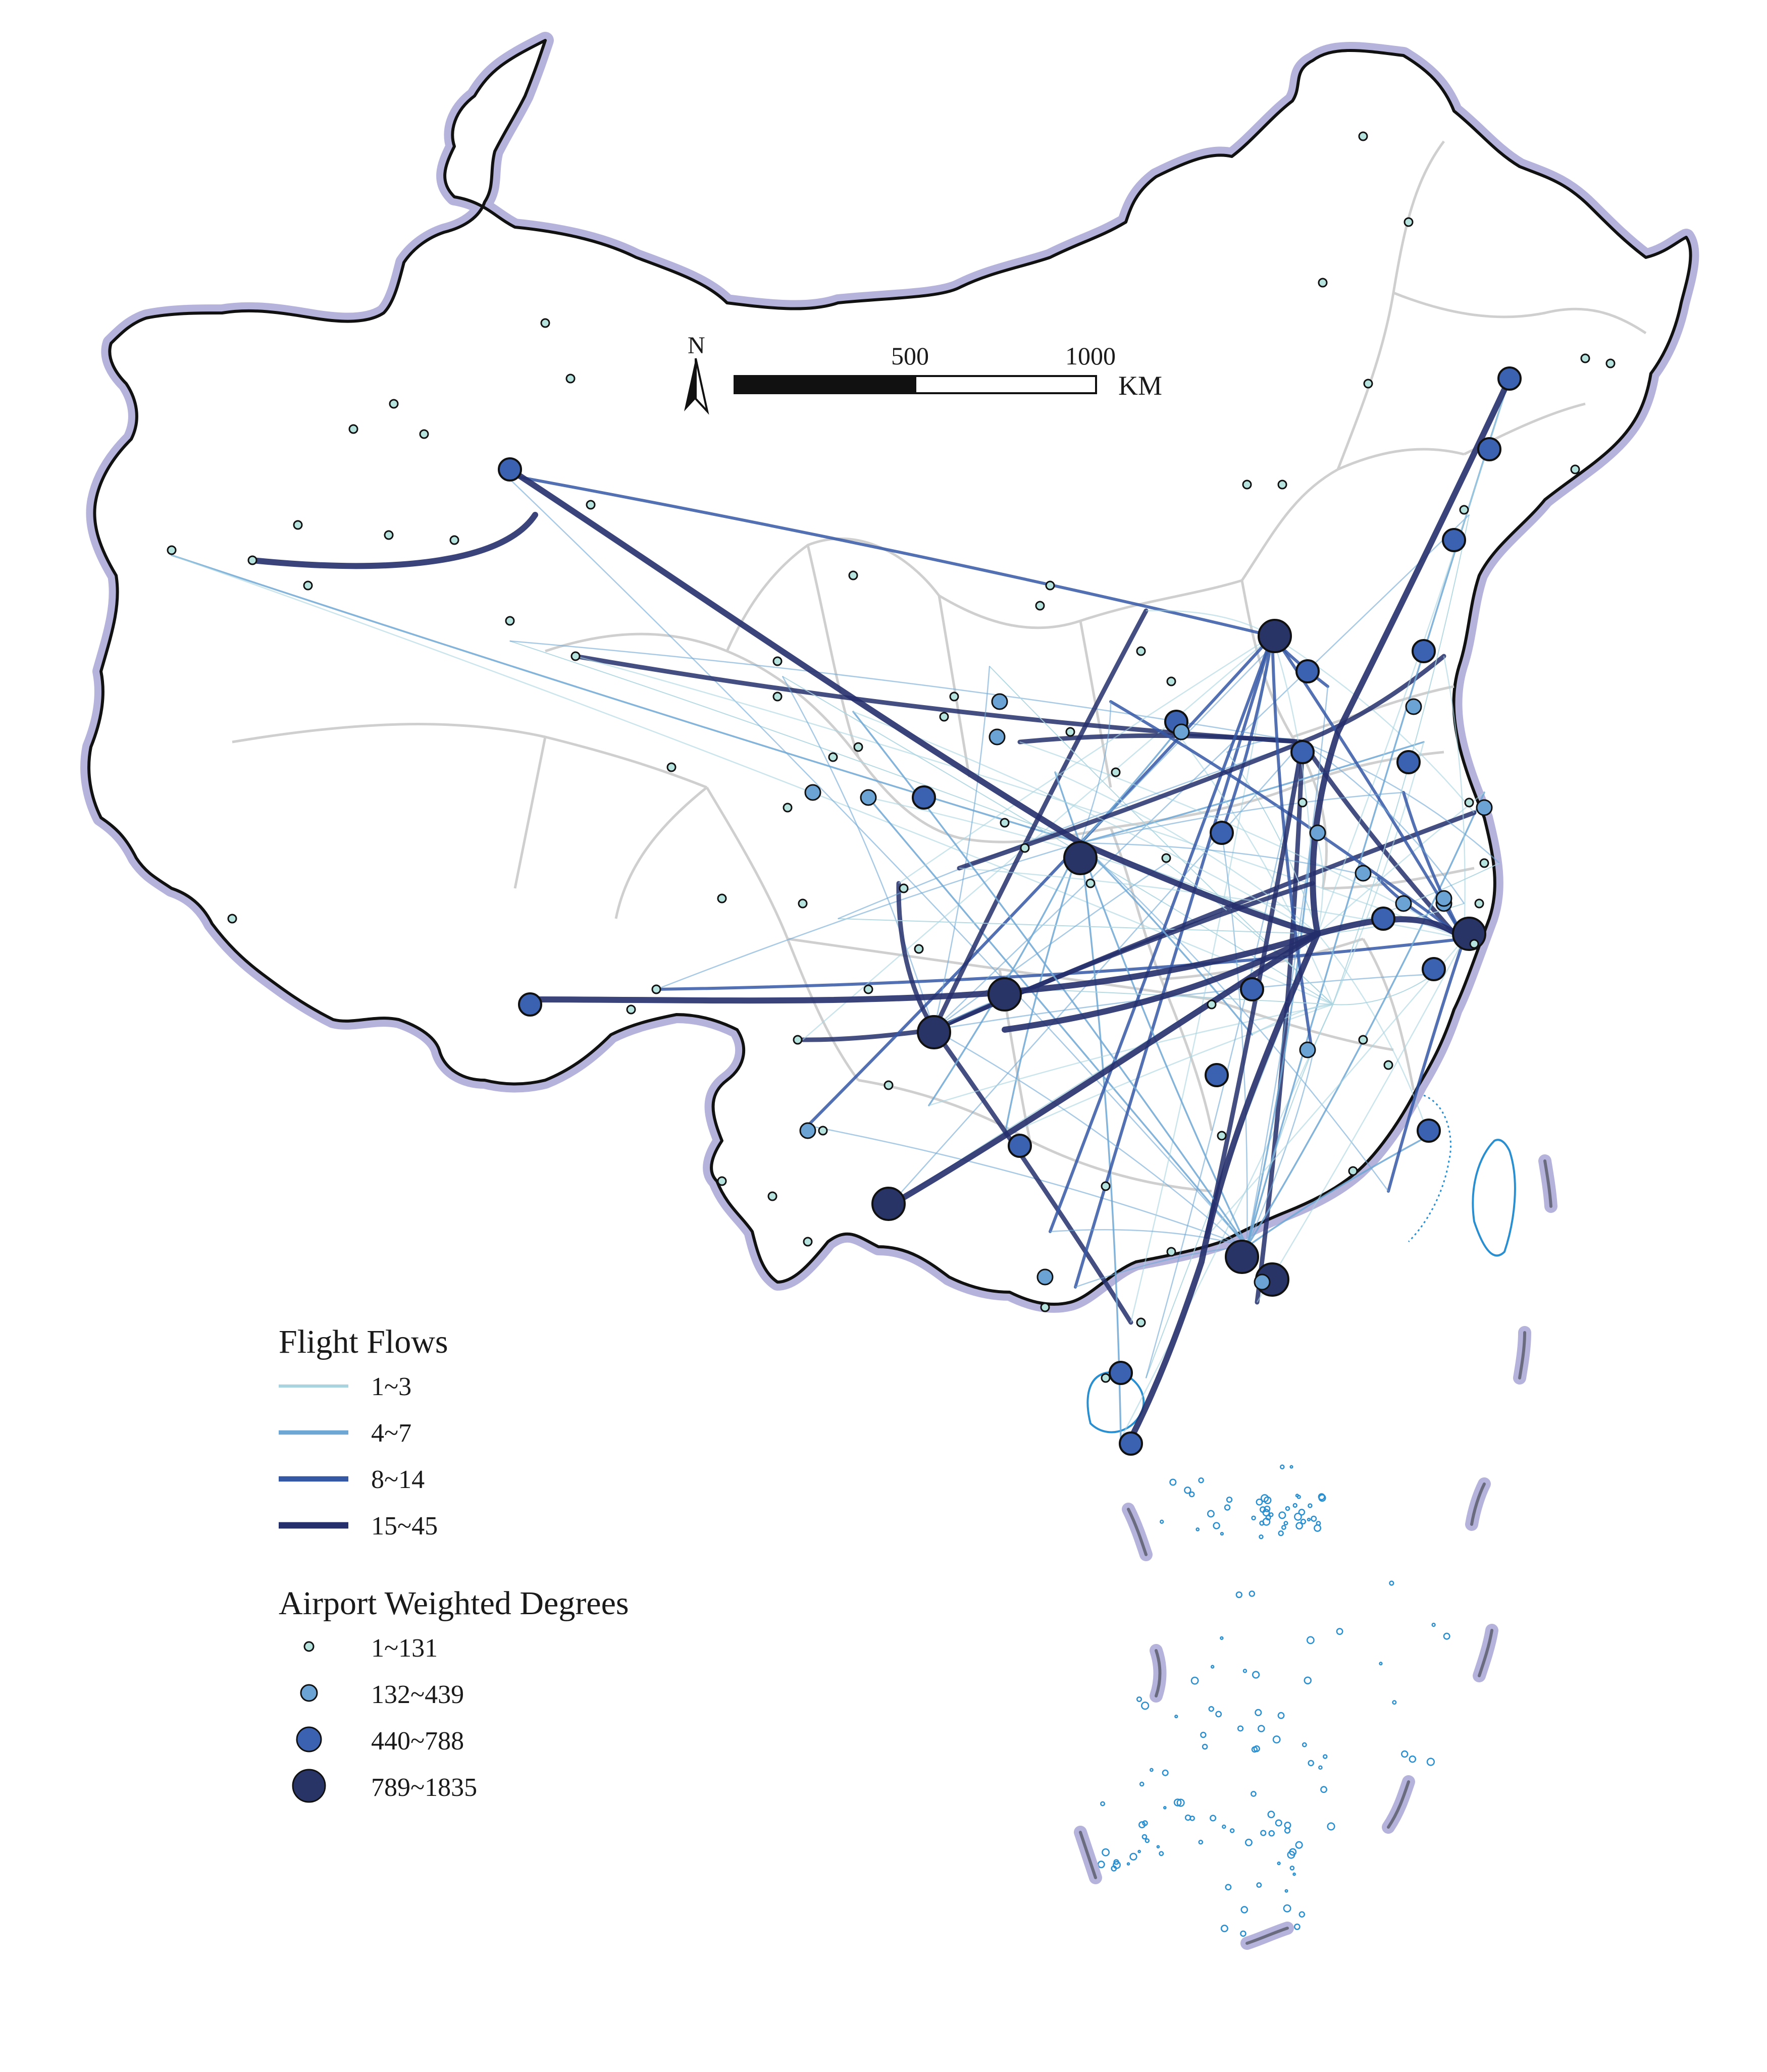  What do you see at coordinates (1140, 385) in the screenshot?
I see `scale-unit: KM` at bounding box center [1140, 385].